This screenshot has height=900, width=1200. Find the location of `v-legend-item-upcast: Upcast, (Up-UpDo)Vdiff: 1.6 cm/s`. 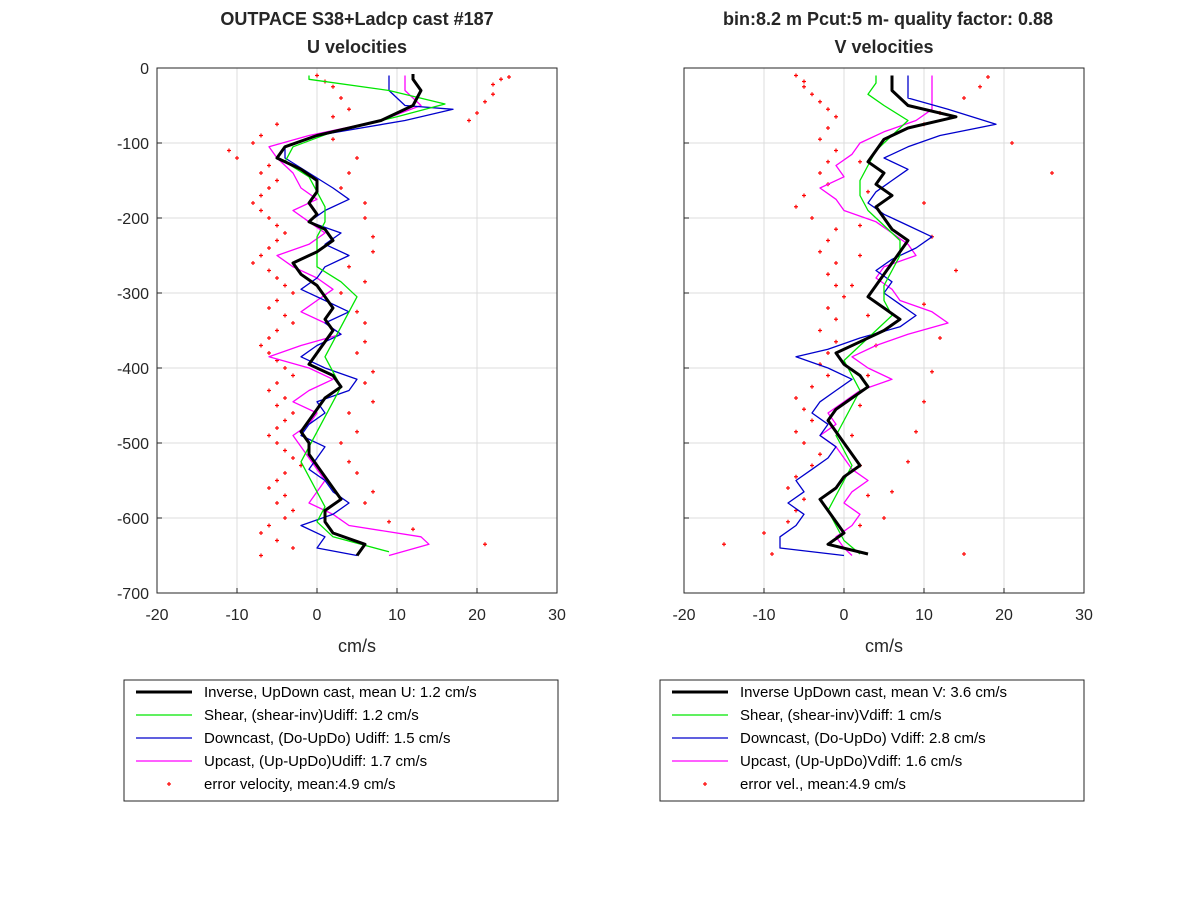

v-legend-item-upcast: Upcast, (Up-UpDo)Vdiff: 1.6 cm/s is located at coordinates (817, 761).